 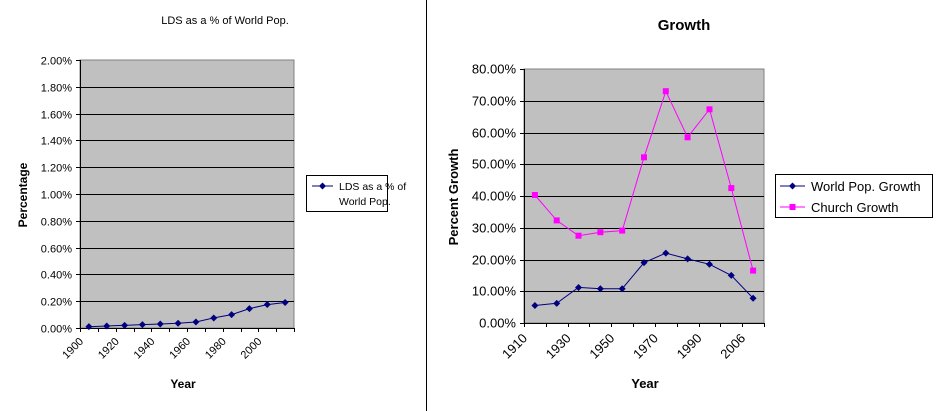 I want to click on chart-2-x-tick-label: 1990, so click(x=689, y=346).